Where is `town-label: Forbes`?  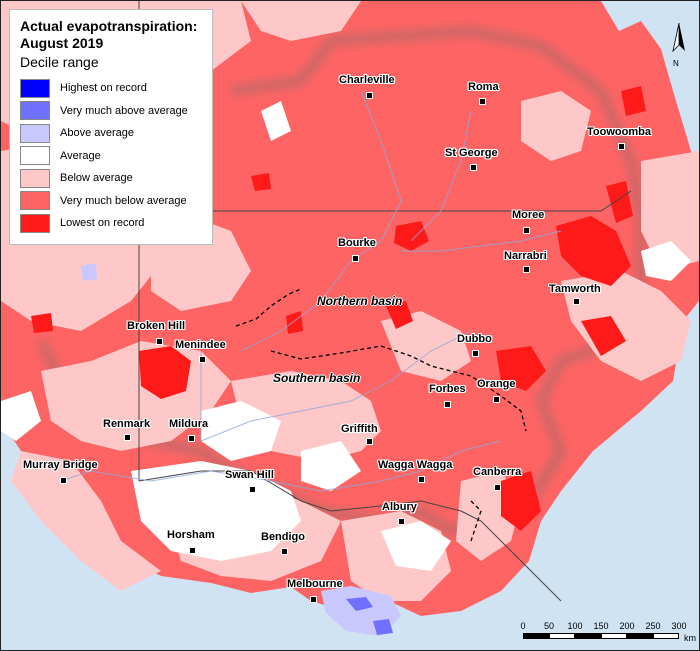
town-label: Forbes is located at coordinates (447, 389).